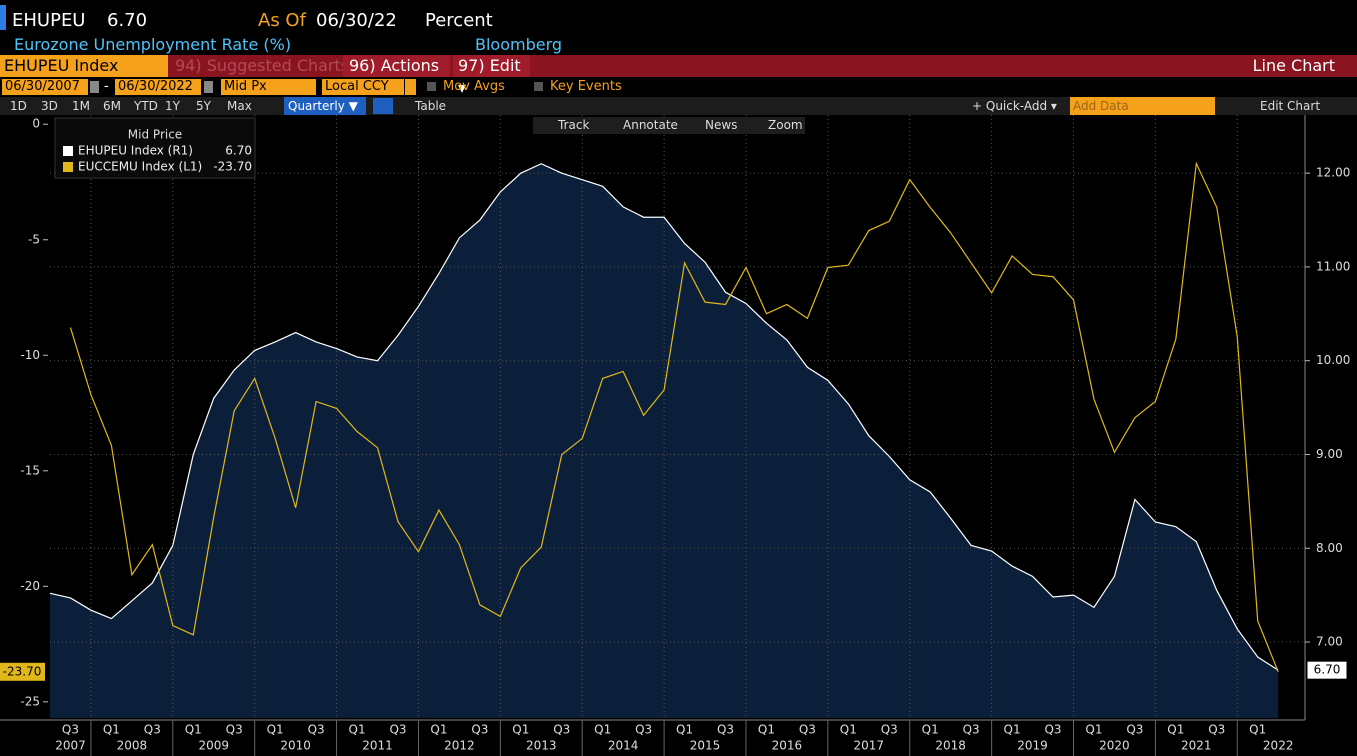 This screenshot has width=1357, height=756. What do you see at coordinates (18, 106) in the screenshot?
I see `range-button: 1D` at bounding box center [18, 106].